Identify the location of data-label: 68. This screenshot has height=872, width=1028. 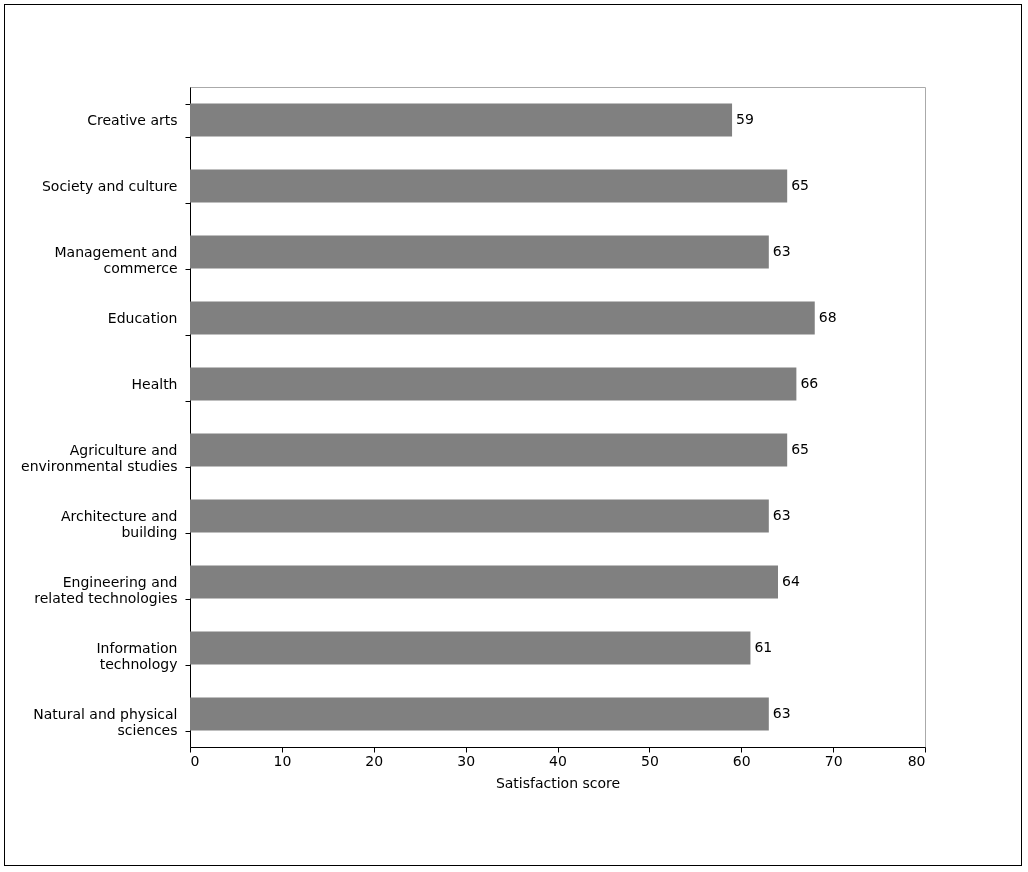
(827, 317).